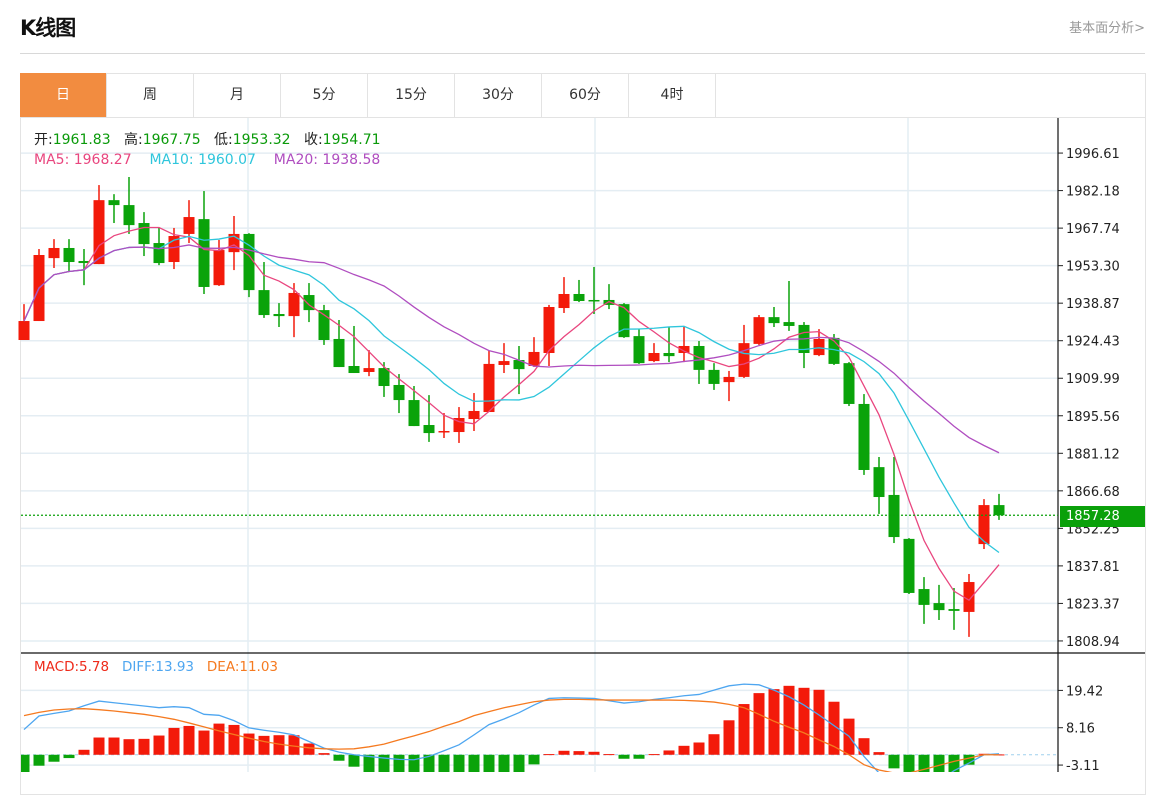 The image size is (1167, 795). I want to click on close-value: 1954.71, so click(351, 140).